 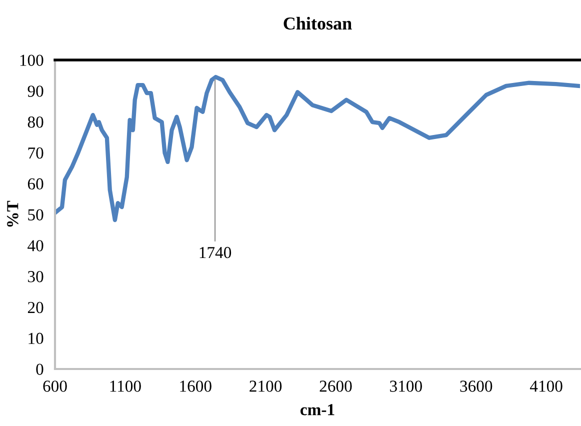 I want to click on x-axis-title: cm-1, so click(x=317, y=410).